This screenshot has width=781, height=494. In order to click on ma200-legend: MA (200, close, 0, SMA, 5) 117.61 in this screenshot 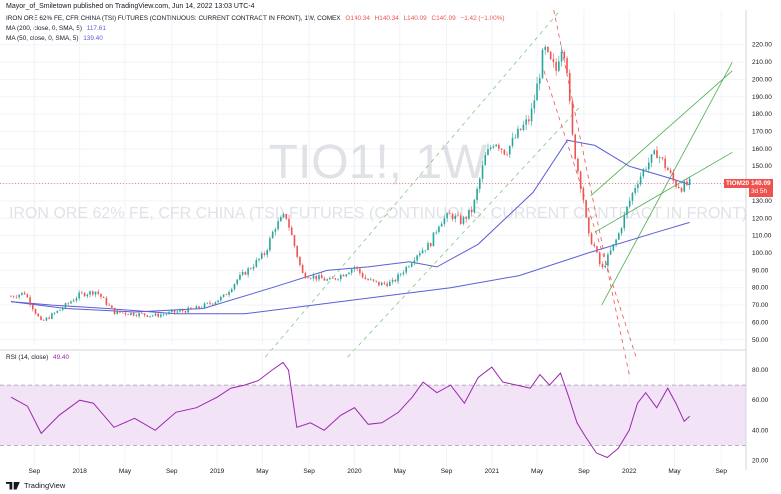, I will do `click(56, 28)`.